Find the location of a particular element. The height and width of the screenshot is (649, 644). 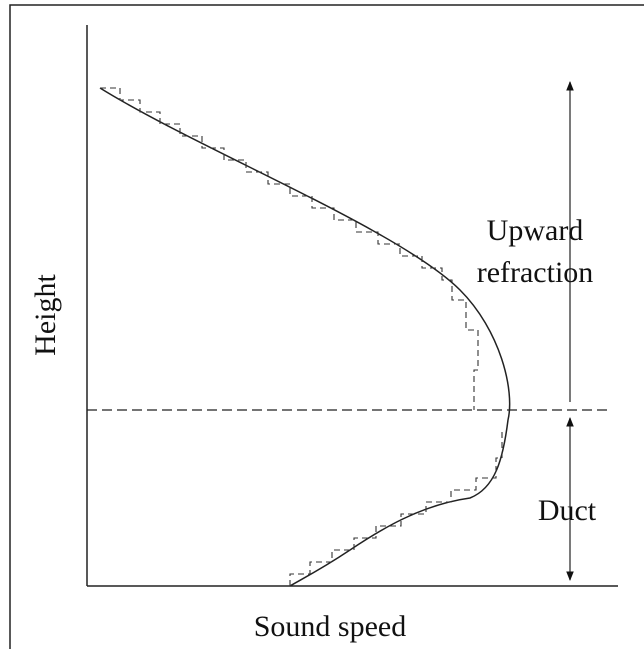

region-label: Upward is located at coordinates (535, 230).